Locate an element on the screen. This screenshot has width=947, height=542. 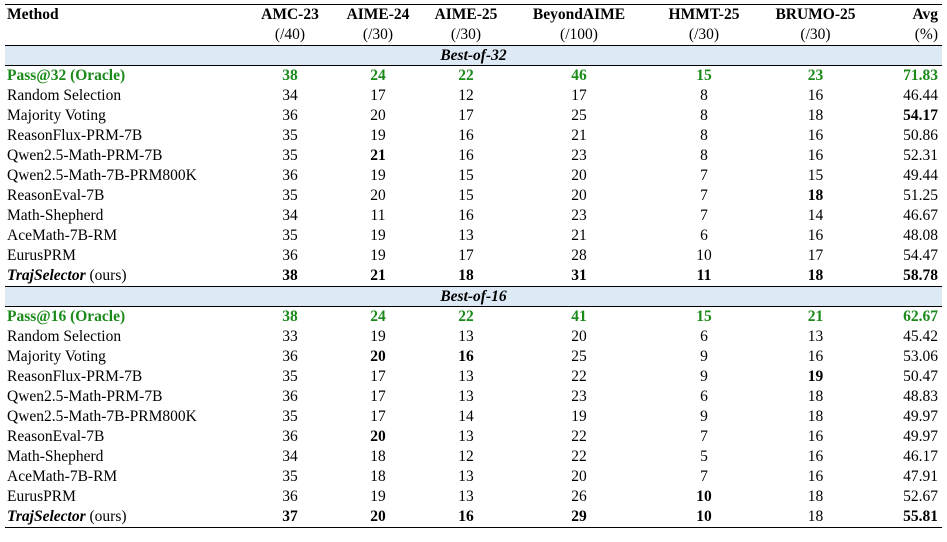
method-name: Qwen2.5-Math-PRM-7B is located at coordinates (85, 155).